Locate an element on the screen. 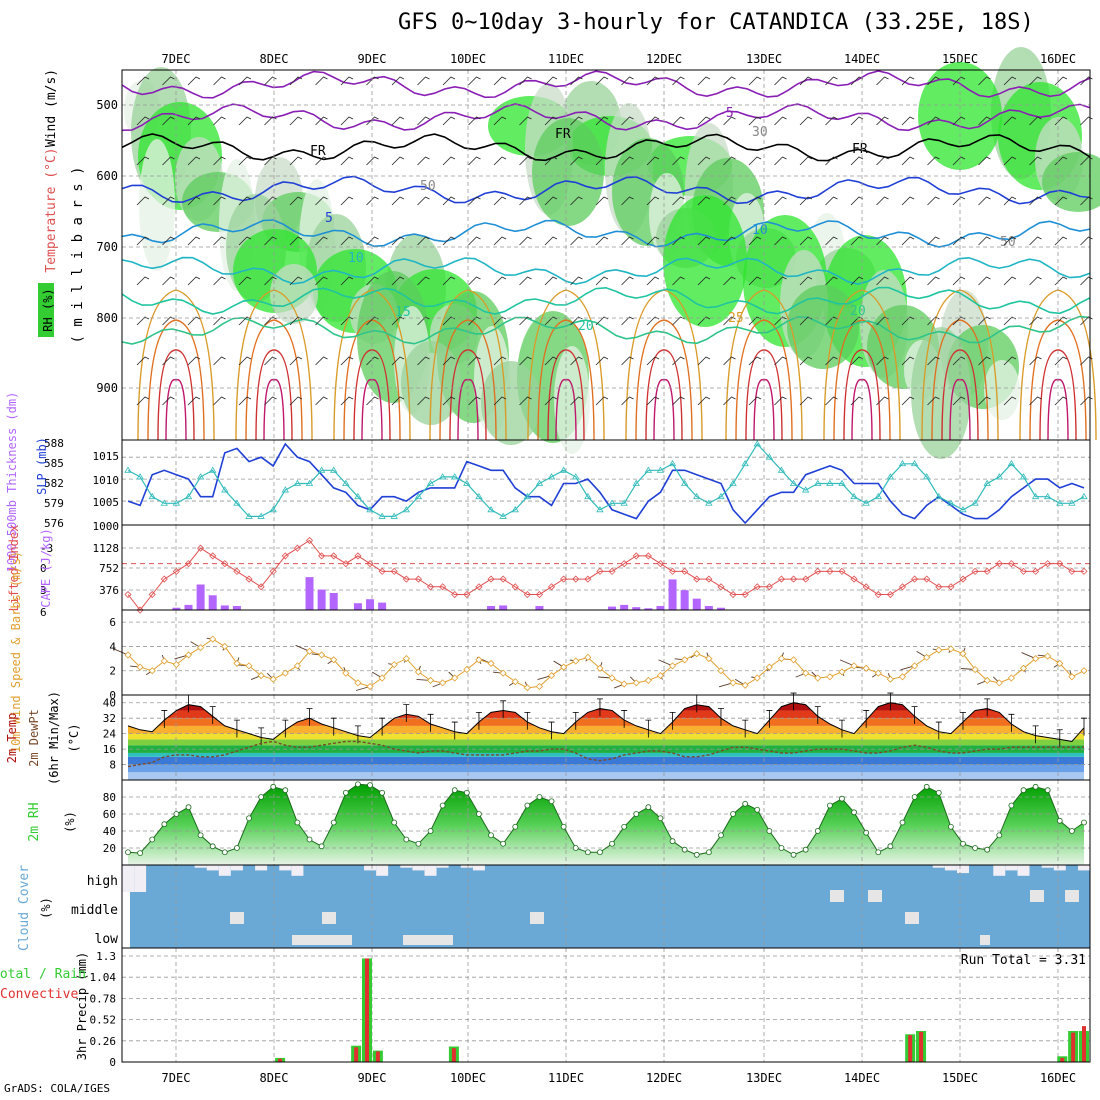 The image size is (1100, 1100). date-label-bottom: 13DEC is located at coordinates (764, 1078).